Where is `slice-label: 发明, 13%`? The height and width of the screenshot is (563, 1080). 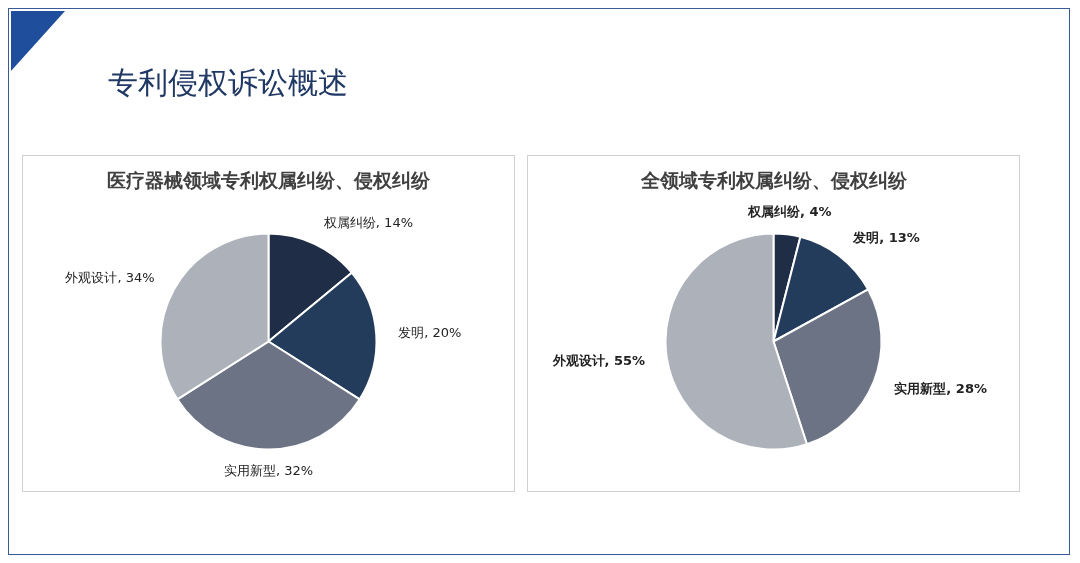 slice-label: 发明, 13% is located at coordinates (886, 238).